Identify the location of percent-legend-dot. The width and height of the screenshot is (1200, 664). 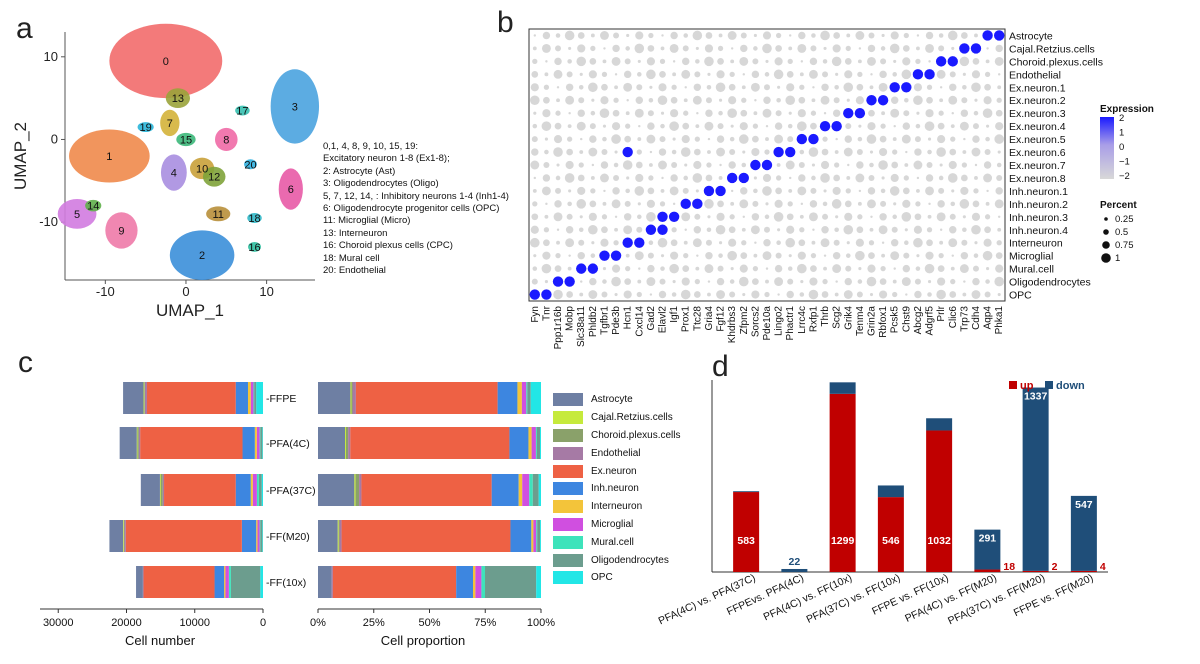
(1106, 258).